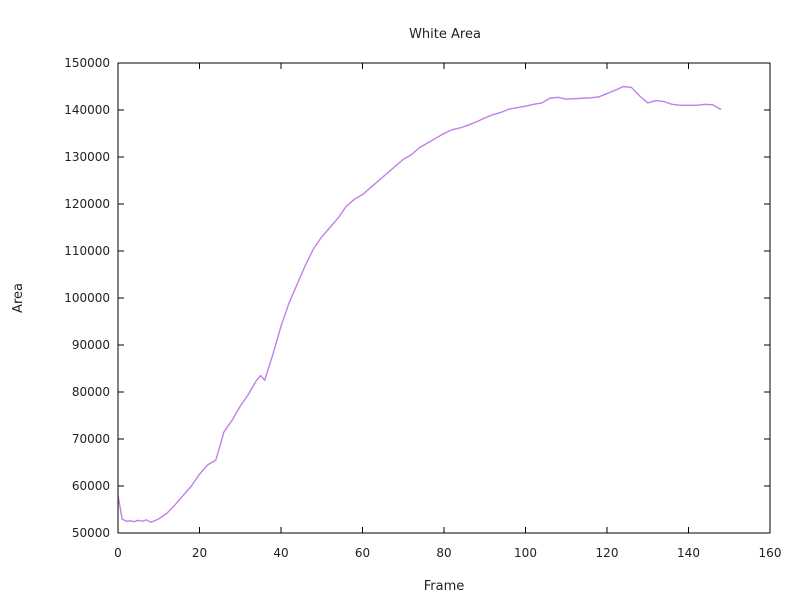 The height and width of the screenshot is (600, 800). I want to click on y-tick-label: 90000, so click(91, 345).